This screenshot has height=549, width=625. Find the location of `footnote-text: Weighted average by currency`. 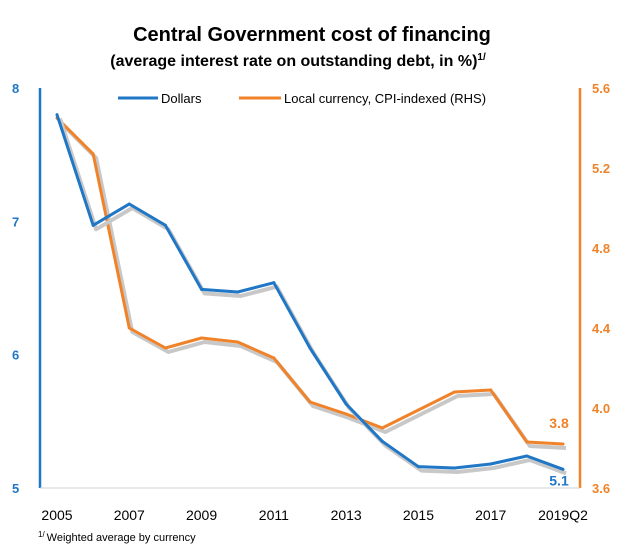

footnote-text: Weighted average by currency is located at coordinates (121, 538).